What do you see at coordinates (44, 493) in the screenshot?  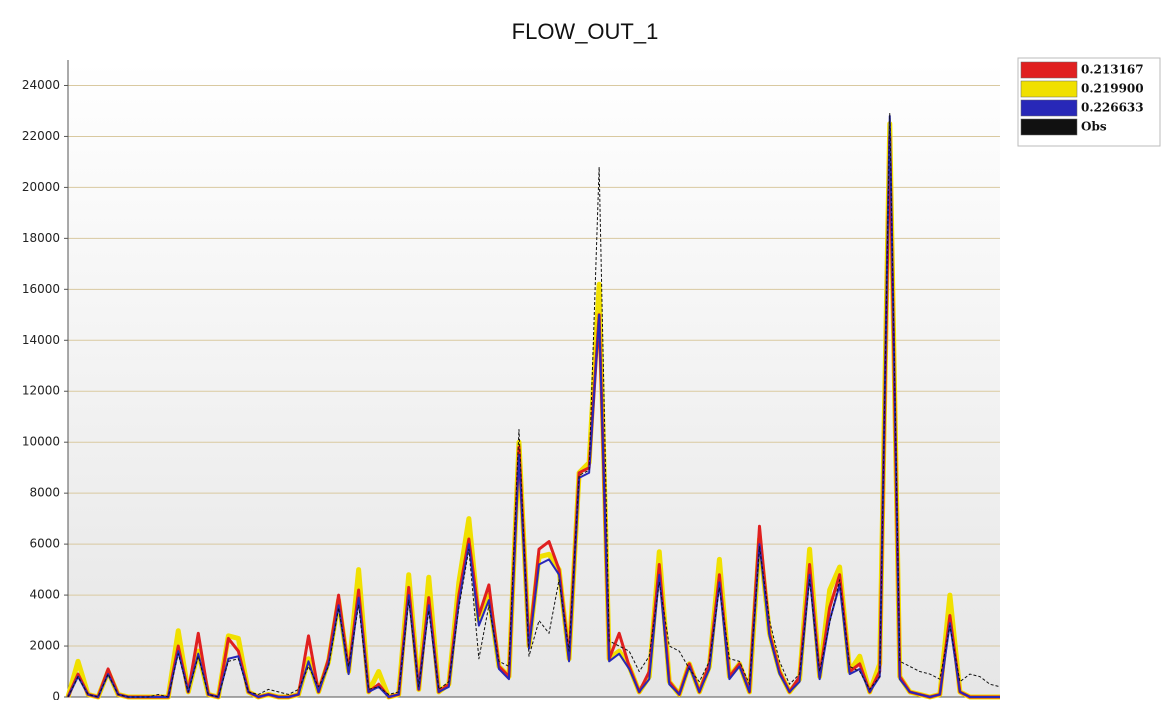 I see `y-tick-label: 8000` at bounding box center [44, 493].